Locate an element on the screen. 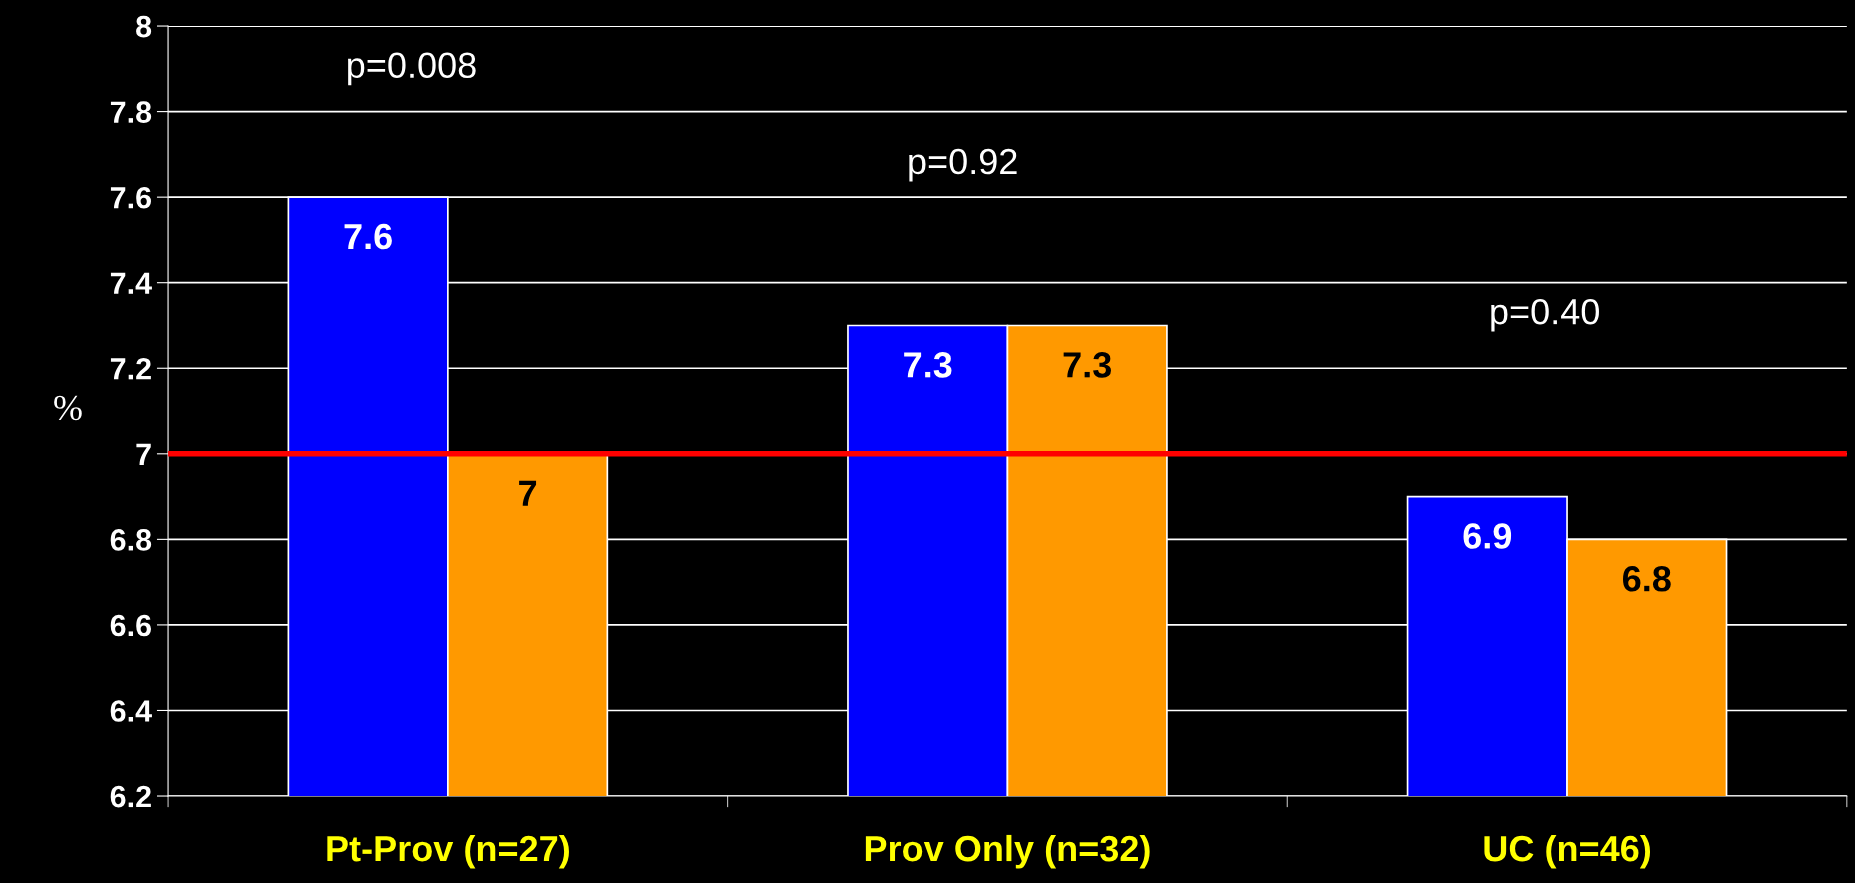 The height and width of the screenshot is (883, 1855). data-label: 7 is located at coordinates (528, 493).